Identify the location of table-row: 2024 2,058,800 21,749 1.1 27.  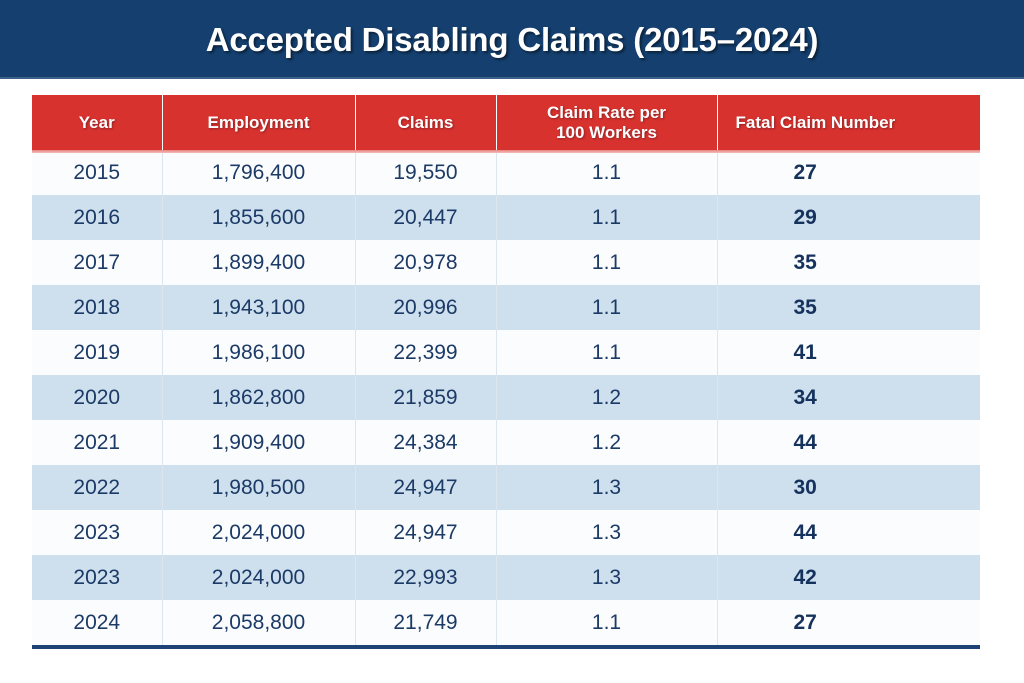
(506, 622).